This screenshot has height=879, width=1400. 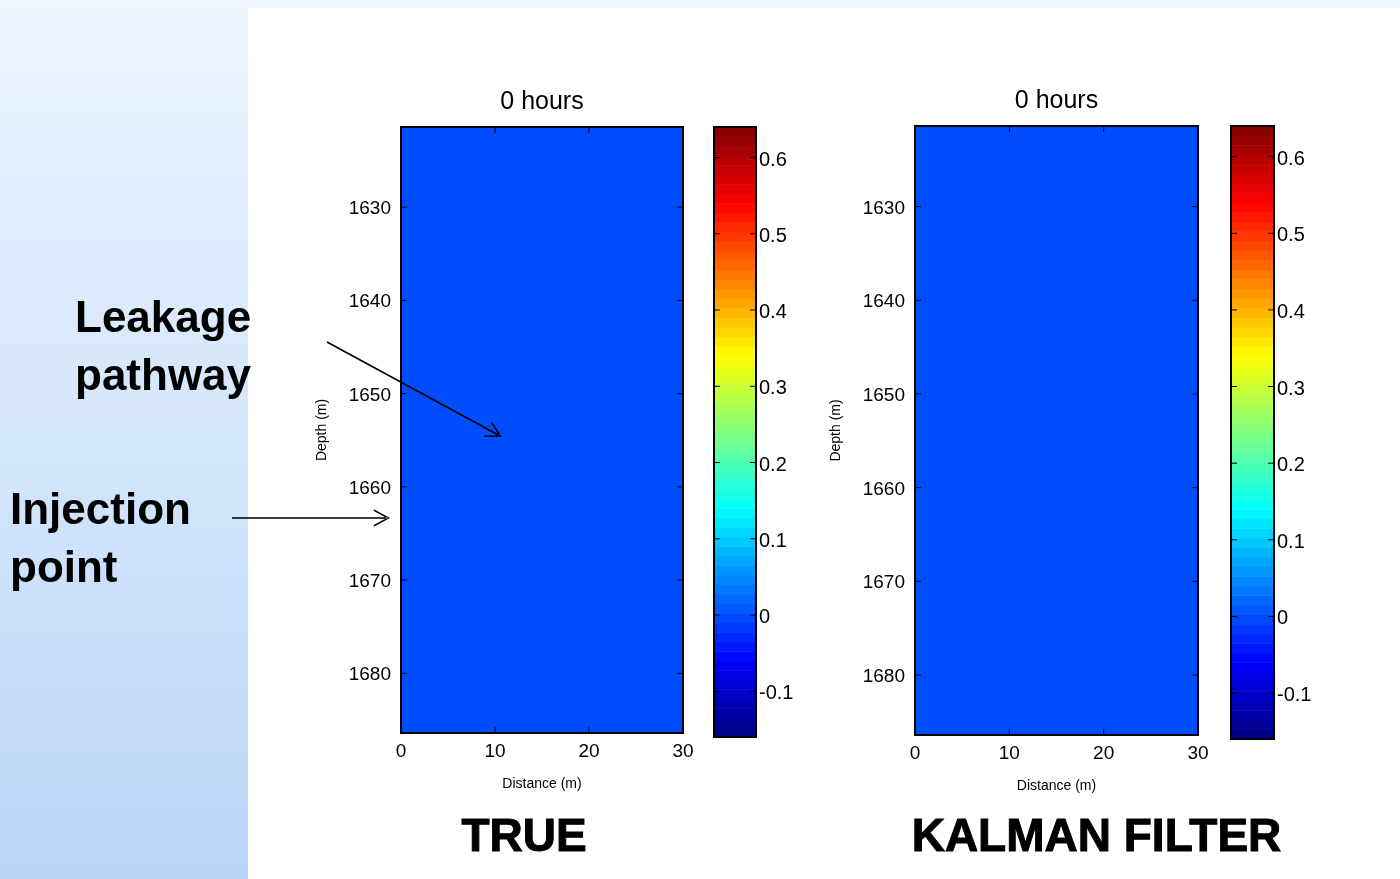 What do you see at coordinates (163, 345) in the screenshot?
I see `text: Leakage pathway` at bounding box center [163, 345].